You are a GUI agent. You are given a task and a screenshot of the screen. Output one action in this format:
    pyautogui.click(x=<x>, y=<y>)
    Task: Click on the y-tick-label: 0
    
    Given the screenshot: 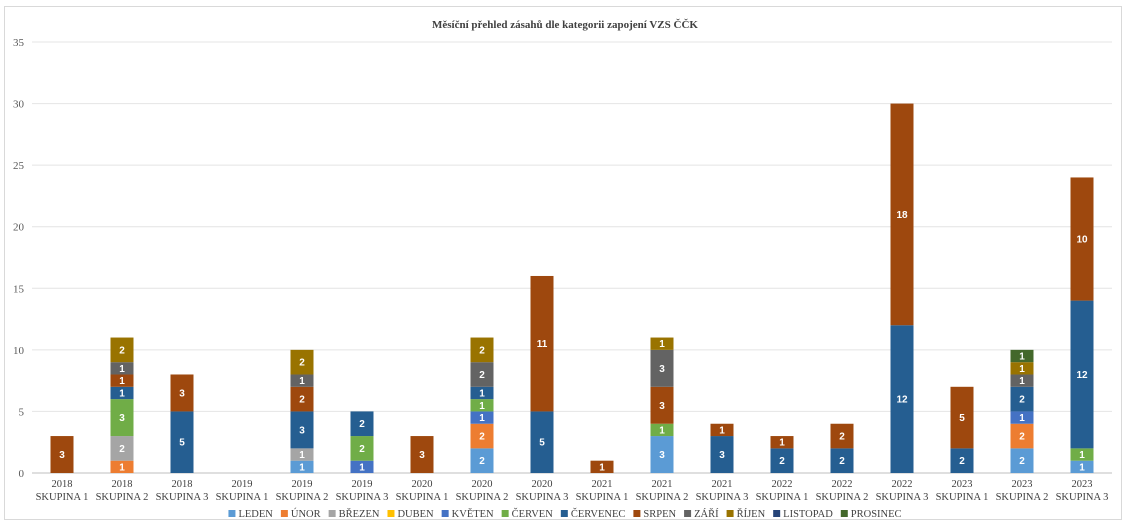 What is the action you would take?
    pyautogui.click(x=22, y=474)
    